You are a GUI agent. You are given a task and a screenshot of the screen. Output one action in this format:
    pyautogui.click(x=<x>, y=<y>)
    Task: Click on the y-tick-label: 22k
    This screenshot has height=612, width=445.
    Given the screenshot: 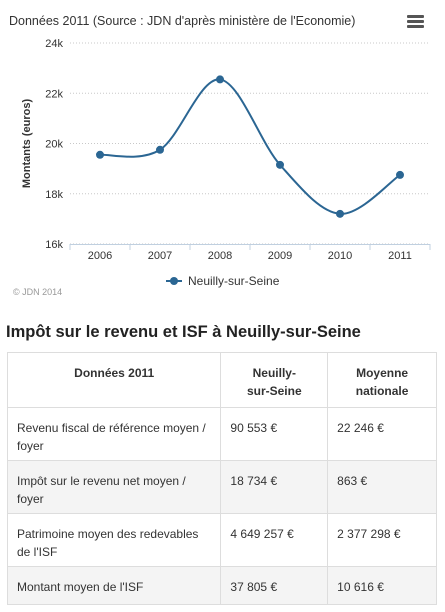 What is the action you would take?
    pyautogui.click(x=54, y=94)
    